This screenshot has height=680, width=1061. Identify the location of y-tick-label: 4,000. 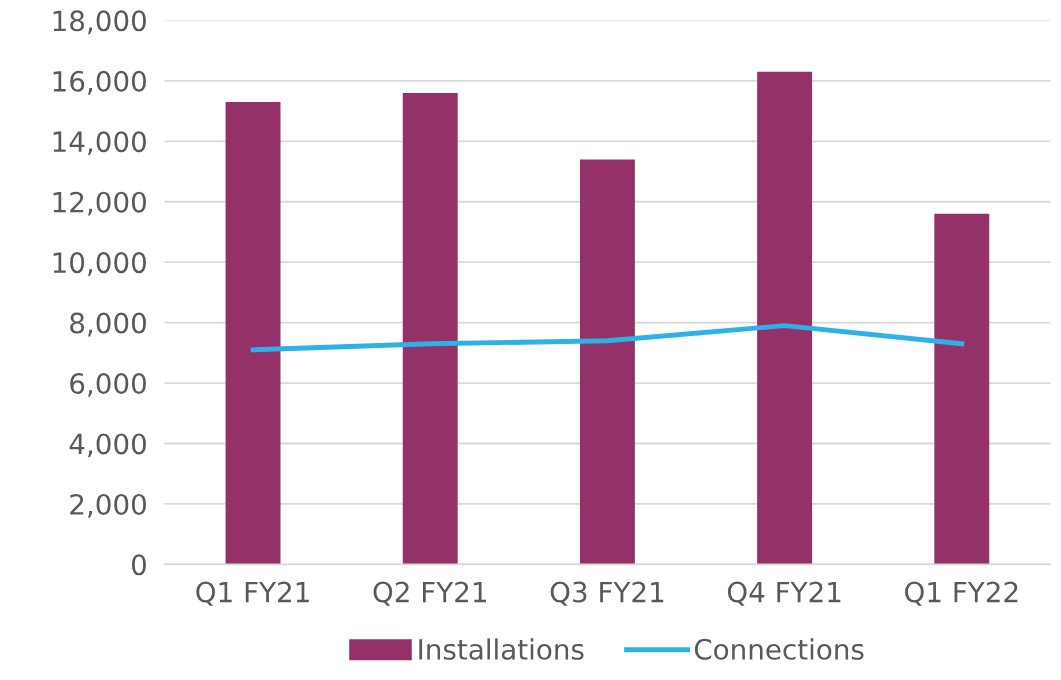
(107, 445).